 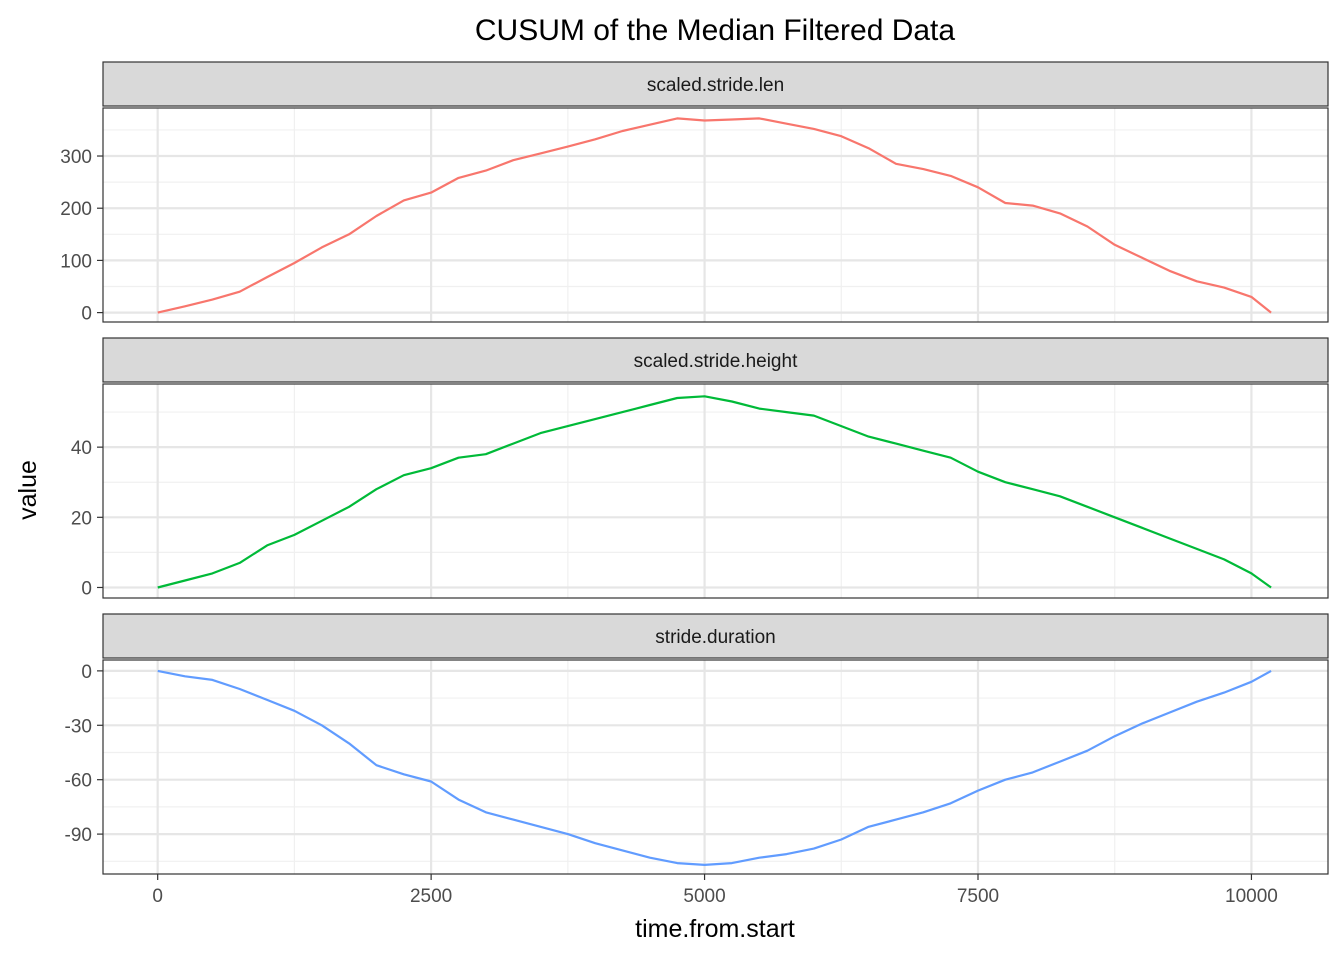 I want to click on x-axis: 0 2500 5000 7500 10000, so click(x=715, y=890).